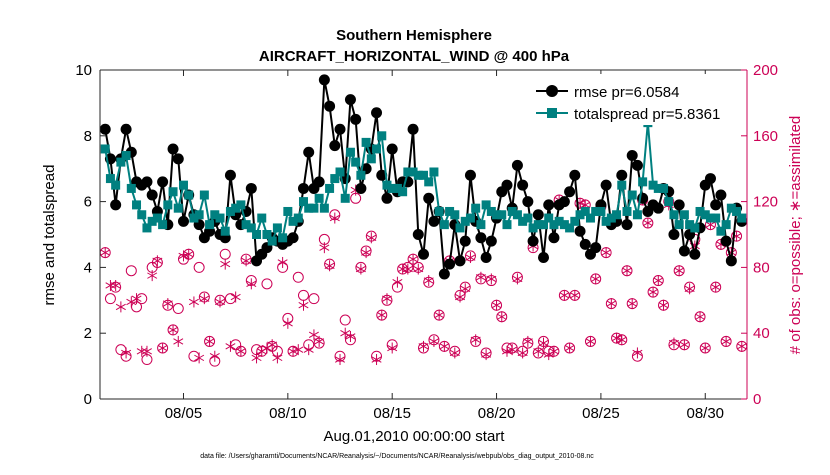  Describe the element at coordinates (88, 399) in the screenshot. I see `y-tick-label: 0` at that location.